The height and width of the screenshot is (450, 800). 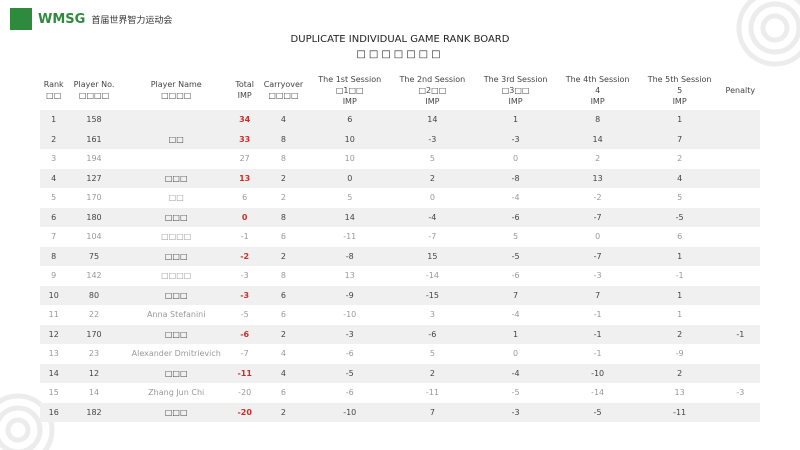 What do you see at coordinates (680, 90) in the screenshot?
I see `header-text: 5` at bounding box center [680, 90].